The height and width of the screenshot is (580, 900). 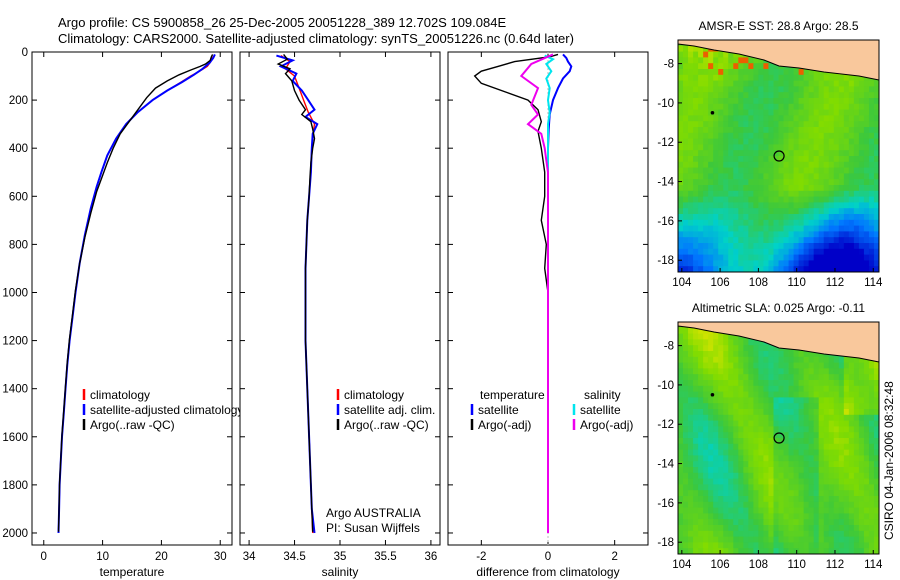 I want to click on legend-entry: climatology, so click(x=374, y=395).